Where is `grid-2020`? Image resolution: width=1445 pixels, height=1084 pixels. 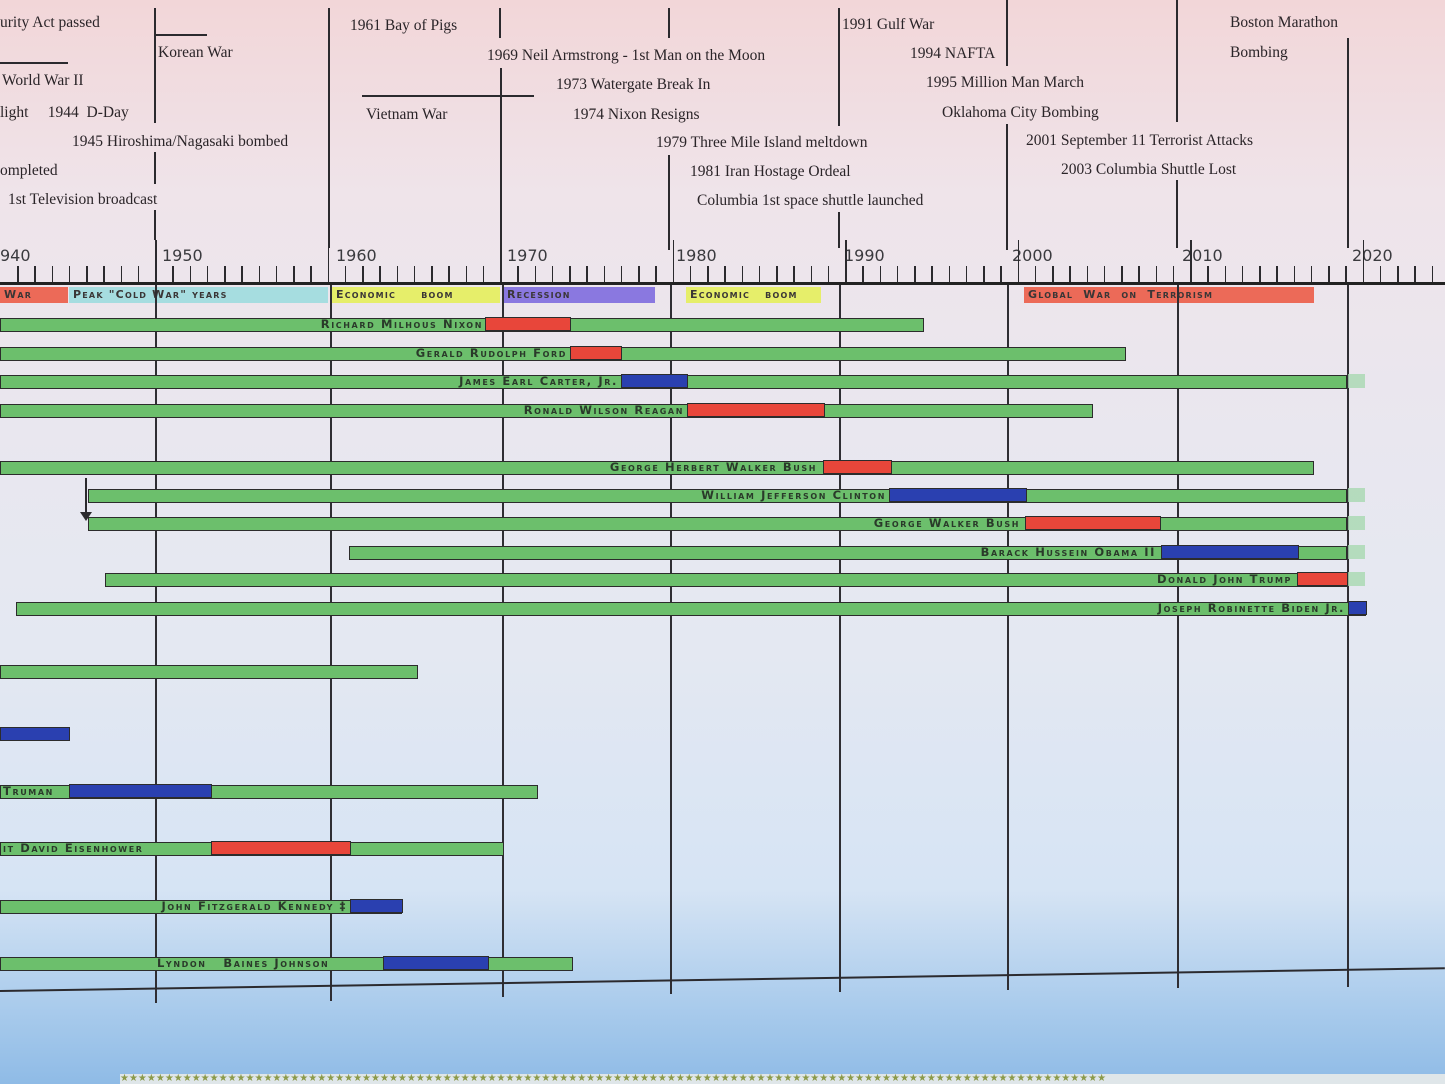
grid-2020 is located at coordinates (1348, 636).